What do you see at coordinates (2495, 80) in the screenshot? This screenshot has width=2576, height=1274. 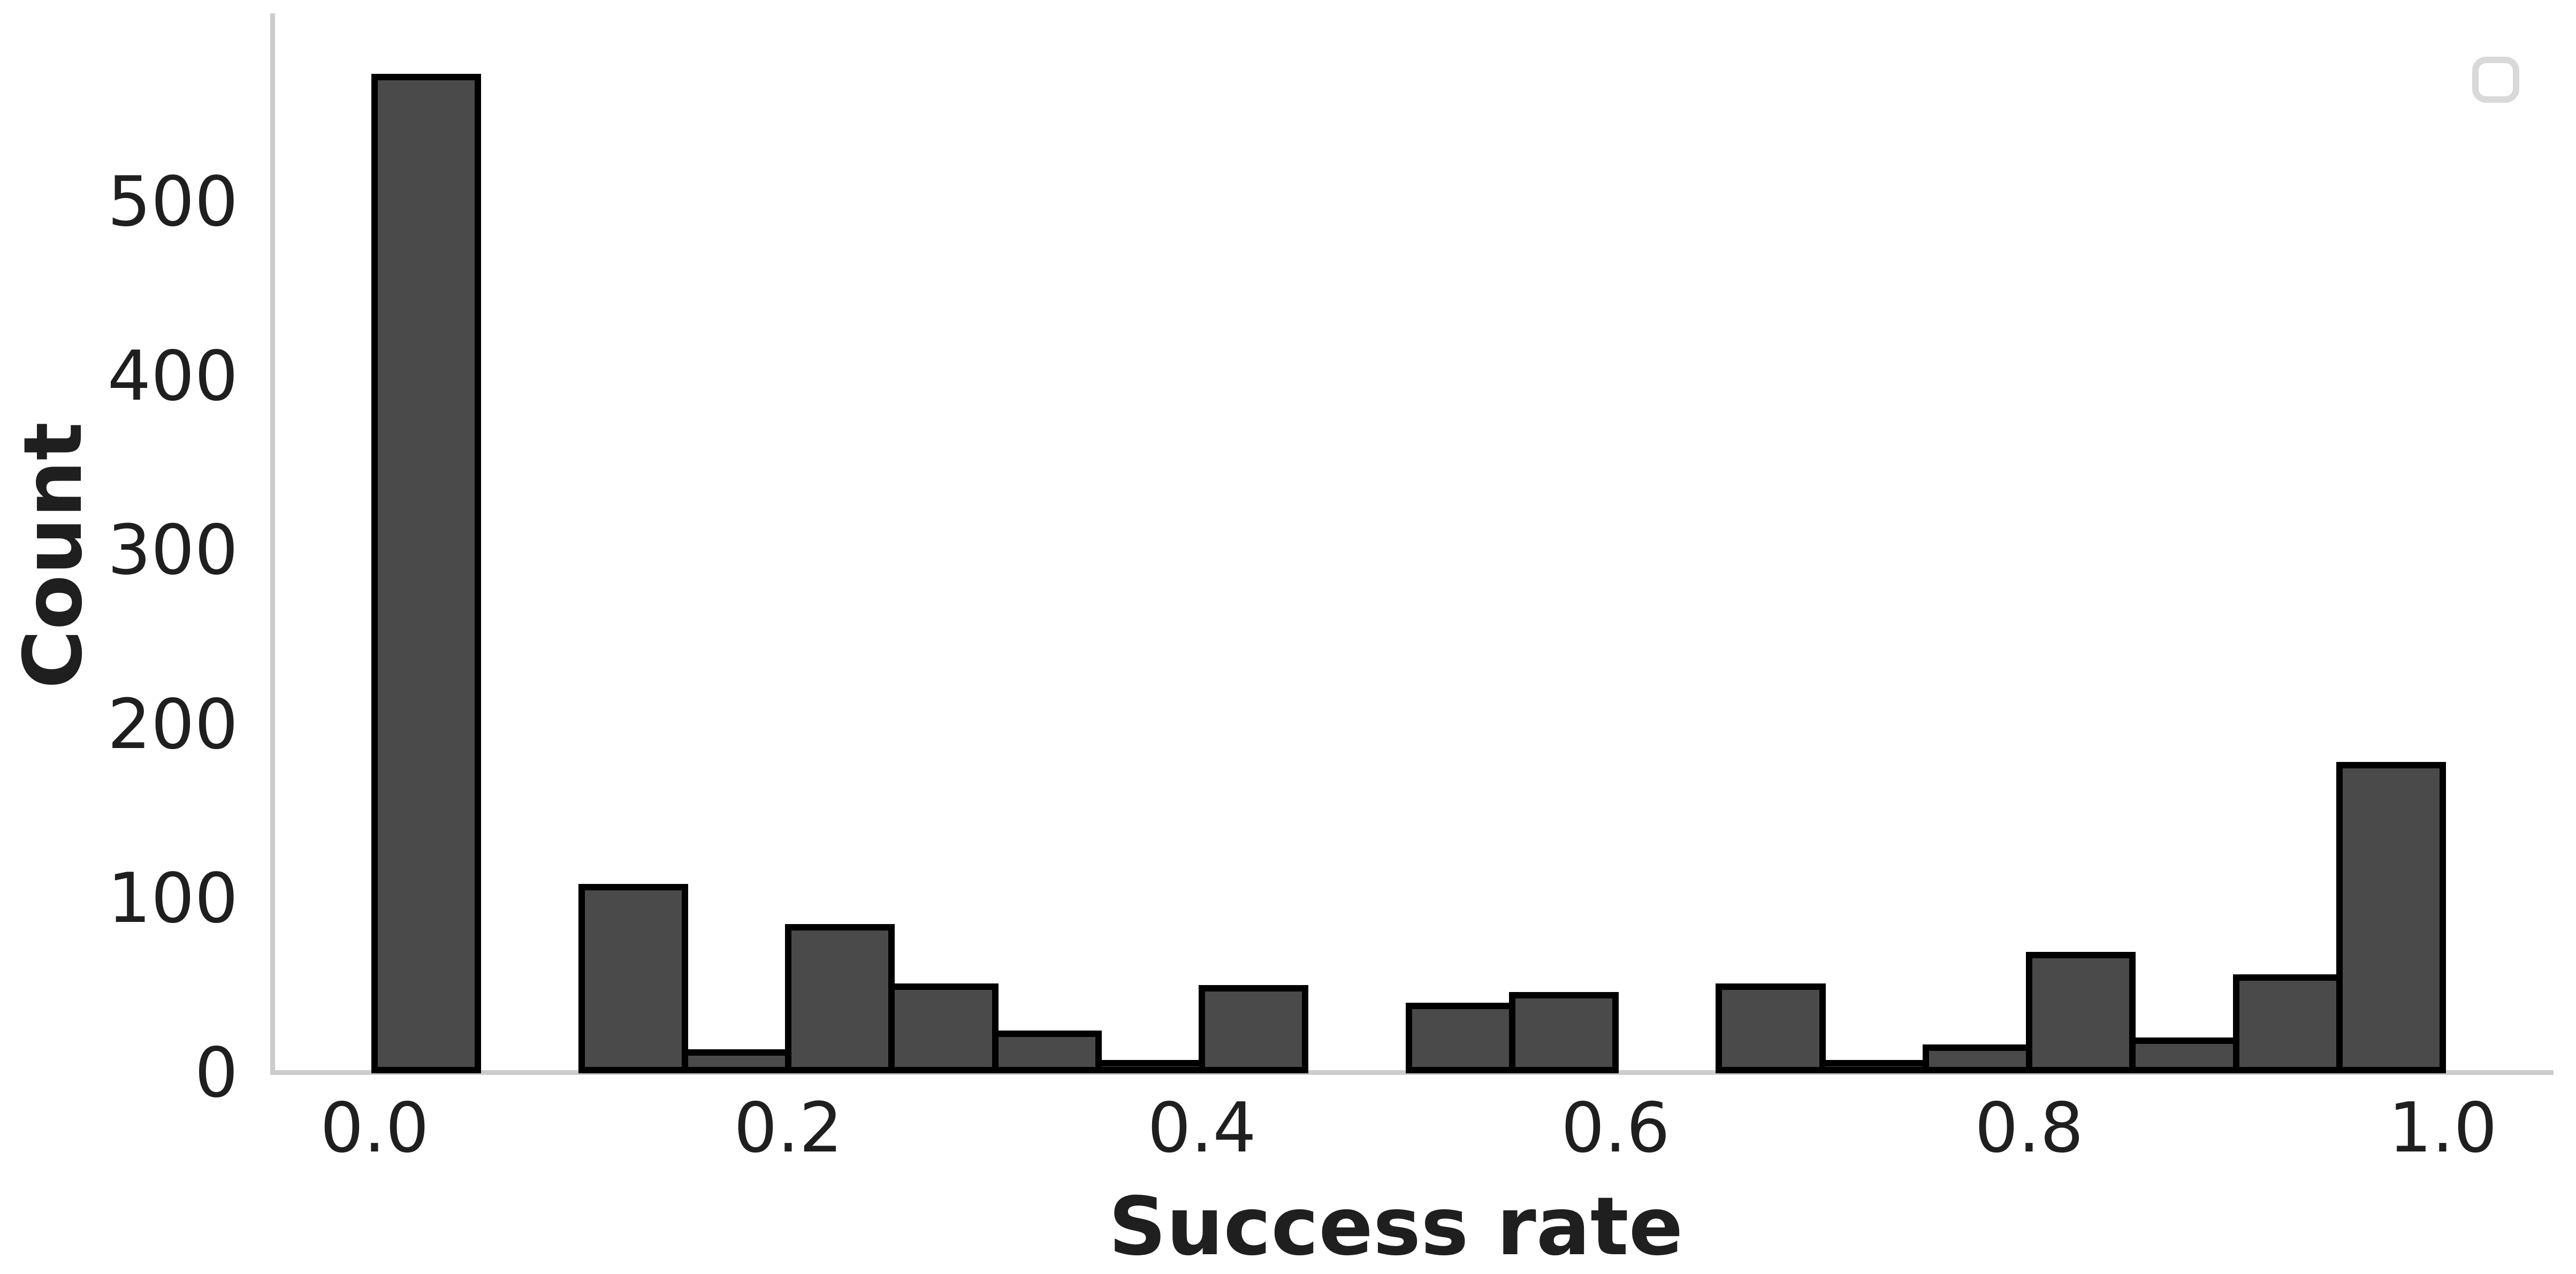 I see `legend-box` at bounding box center [2495, 80].